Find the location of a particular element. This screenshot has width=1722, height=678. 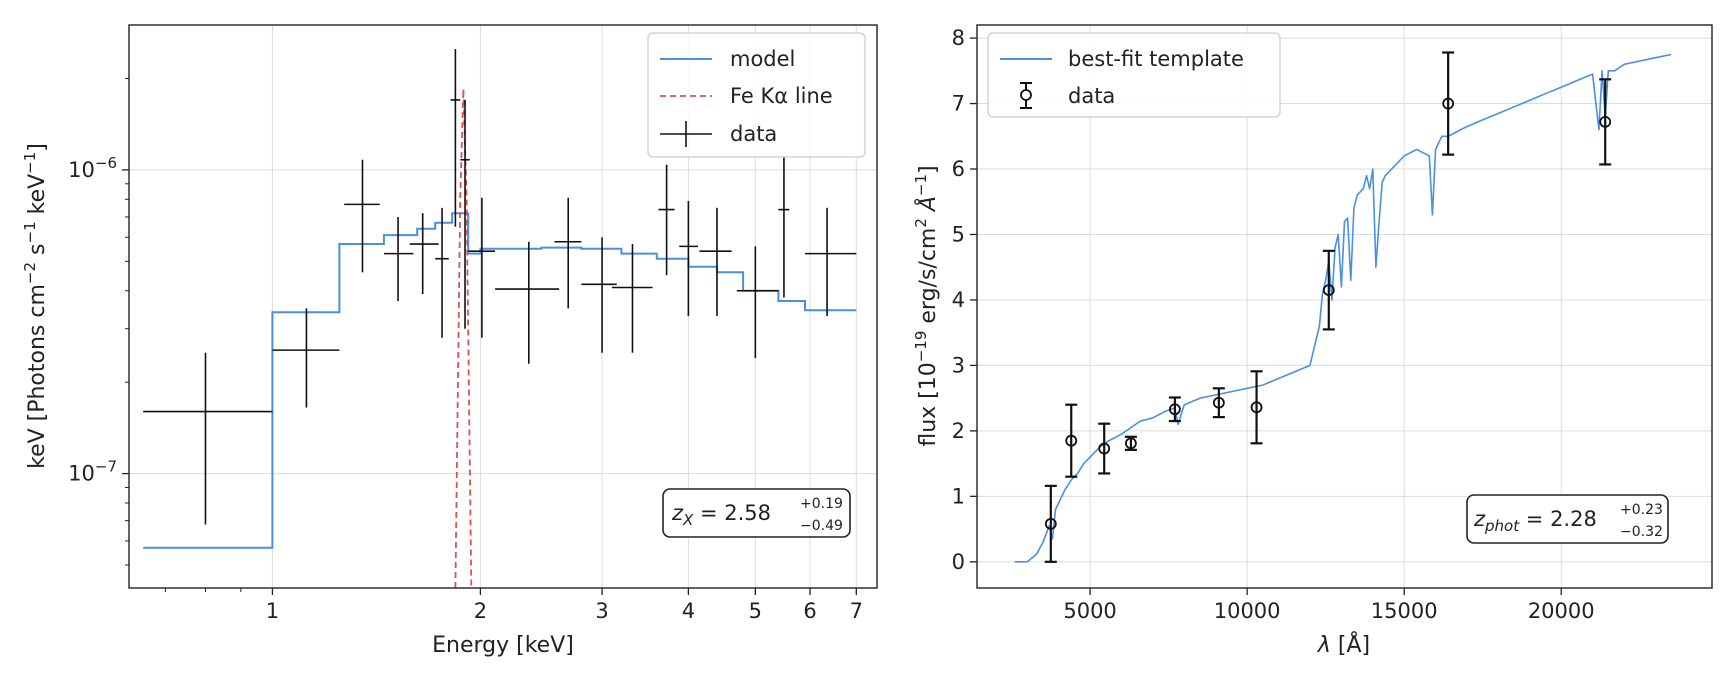

svg-text: zX = 2.58 is located at coordinates (721, 515).